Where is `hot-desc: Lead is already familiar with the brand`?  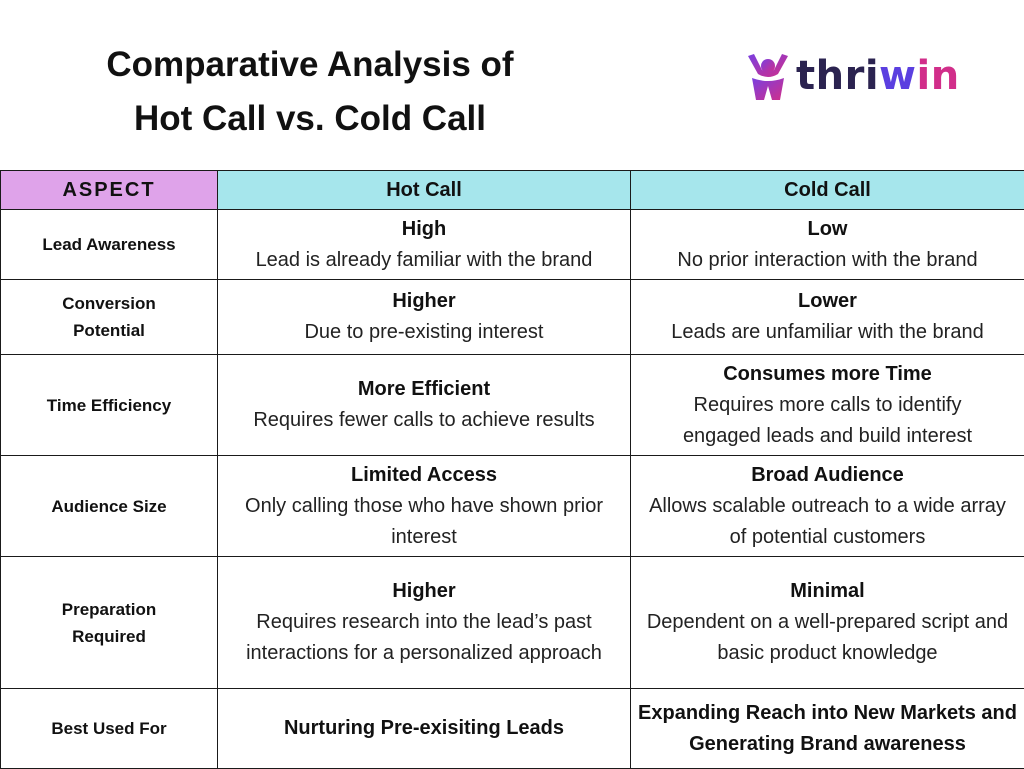 hot-desc: Lead is already familiar with the brand is located at coordinates (424, 260).